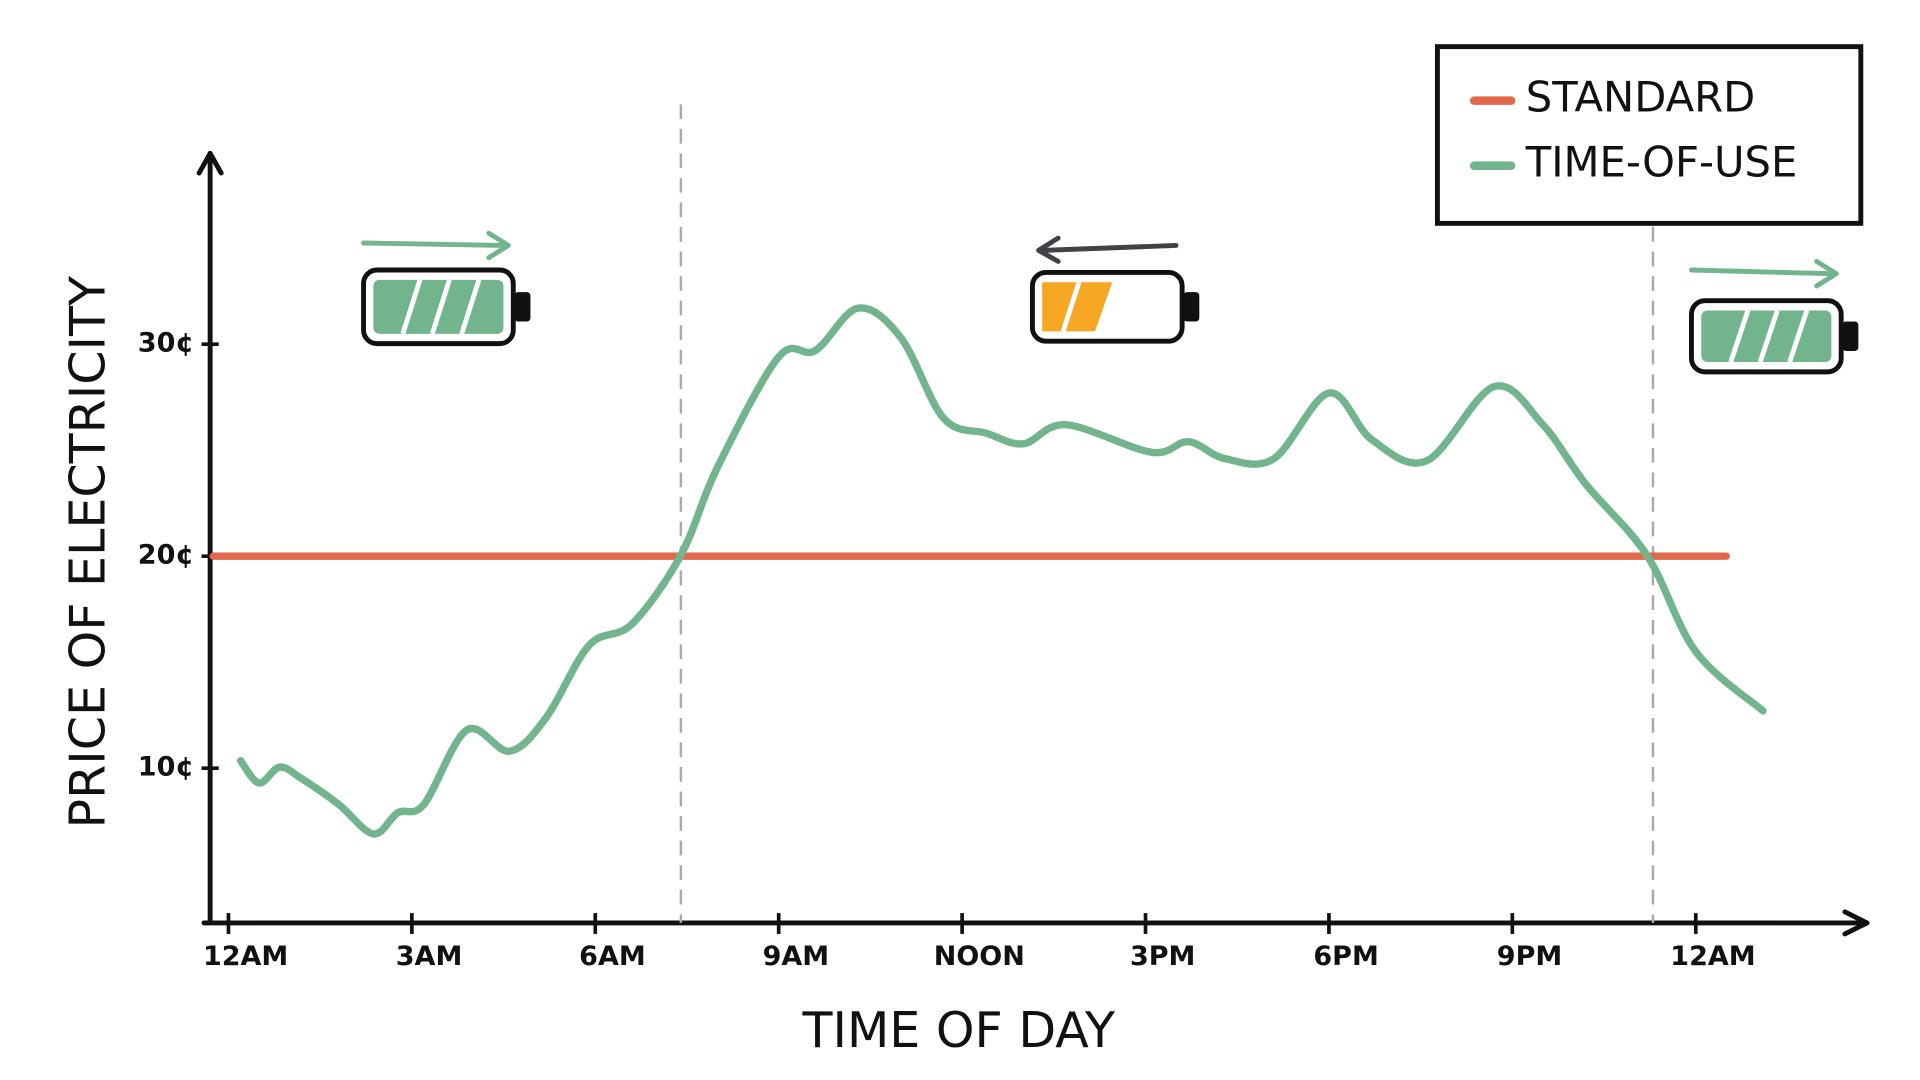 Image resolution: width=1920 pixels, height=1080 pixels. What do you see at coordinates (1529, 956) in the screenshot?
I see `x-tick-label: 9PM` at bounding box center [1529, 956].